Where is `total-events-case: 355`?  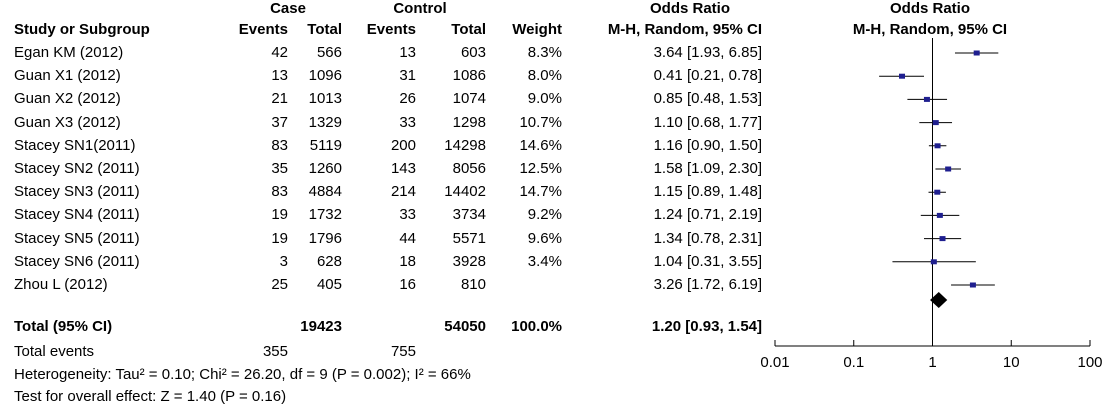
total-events-case: 355 is located at coordinates (275, 351).